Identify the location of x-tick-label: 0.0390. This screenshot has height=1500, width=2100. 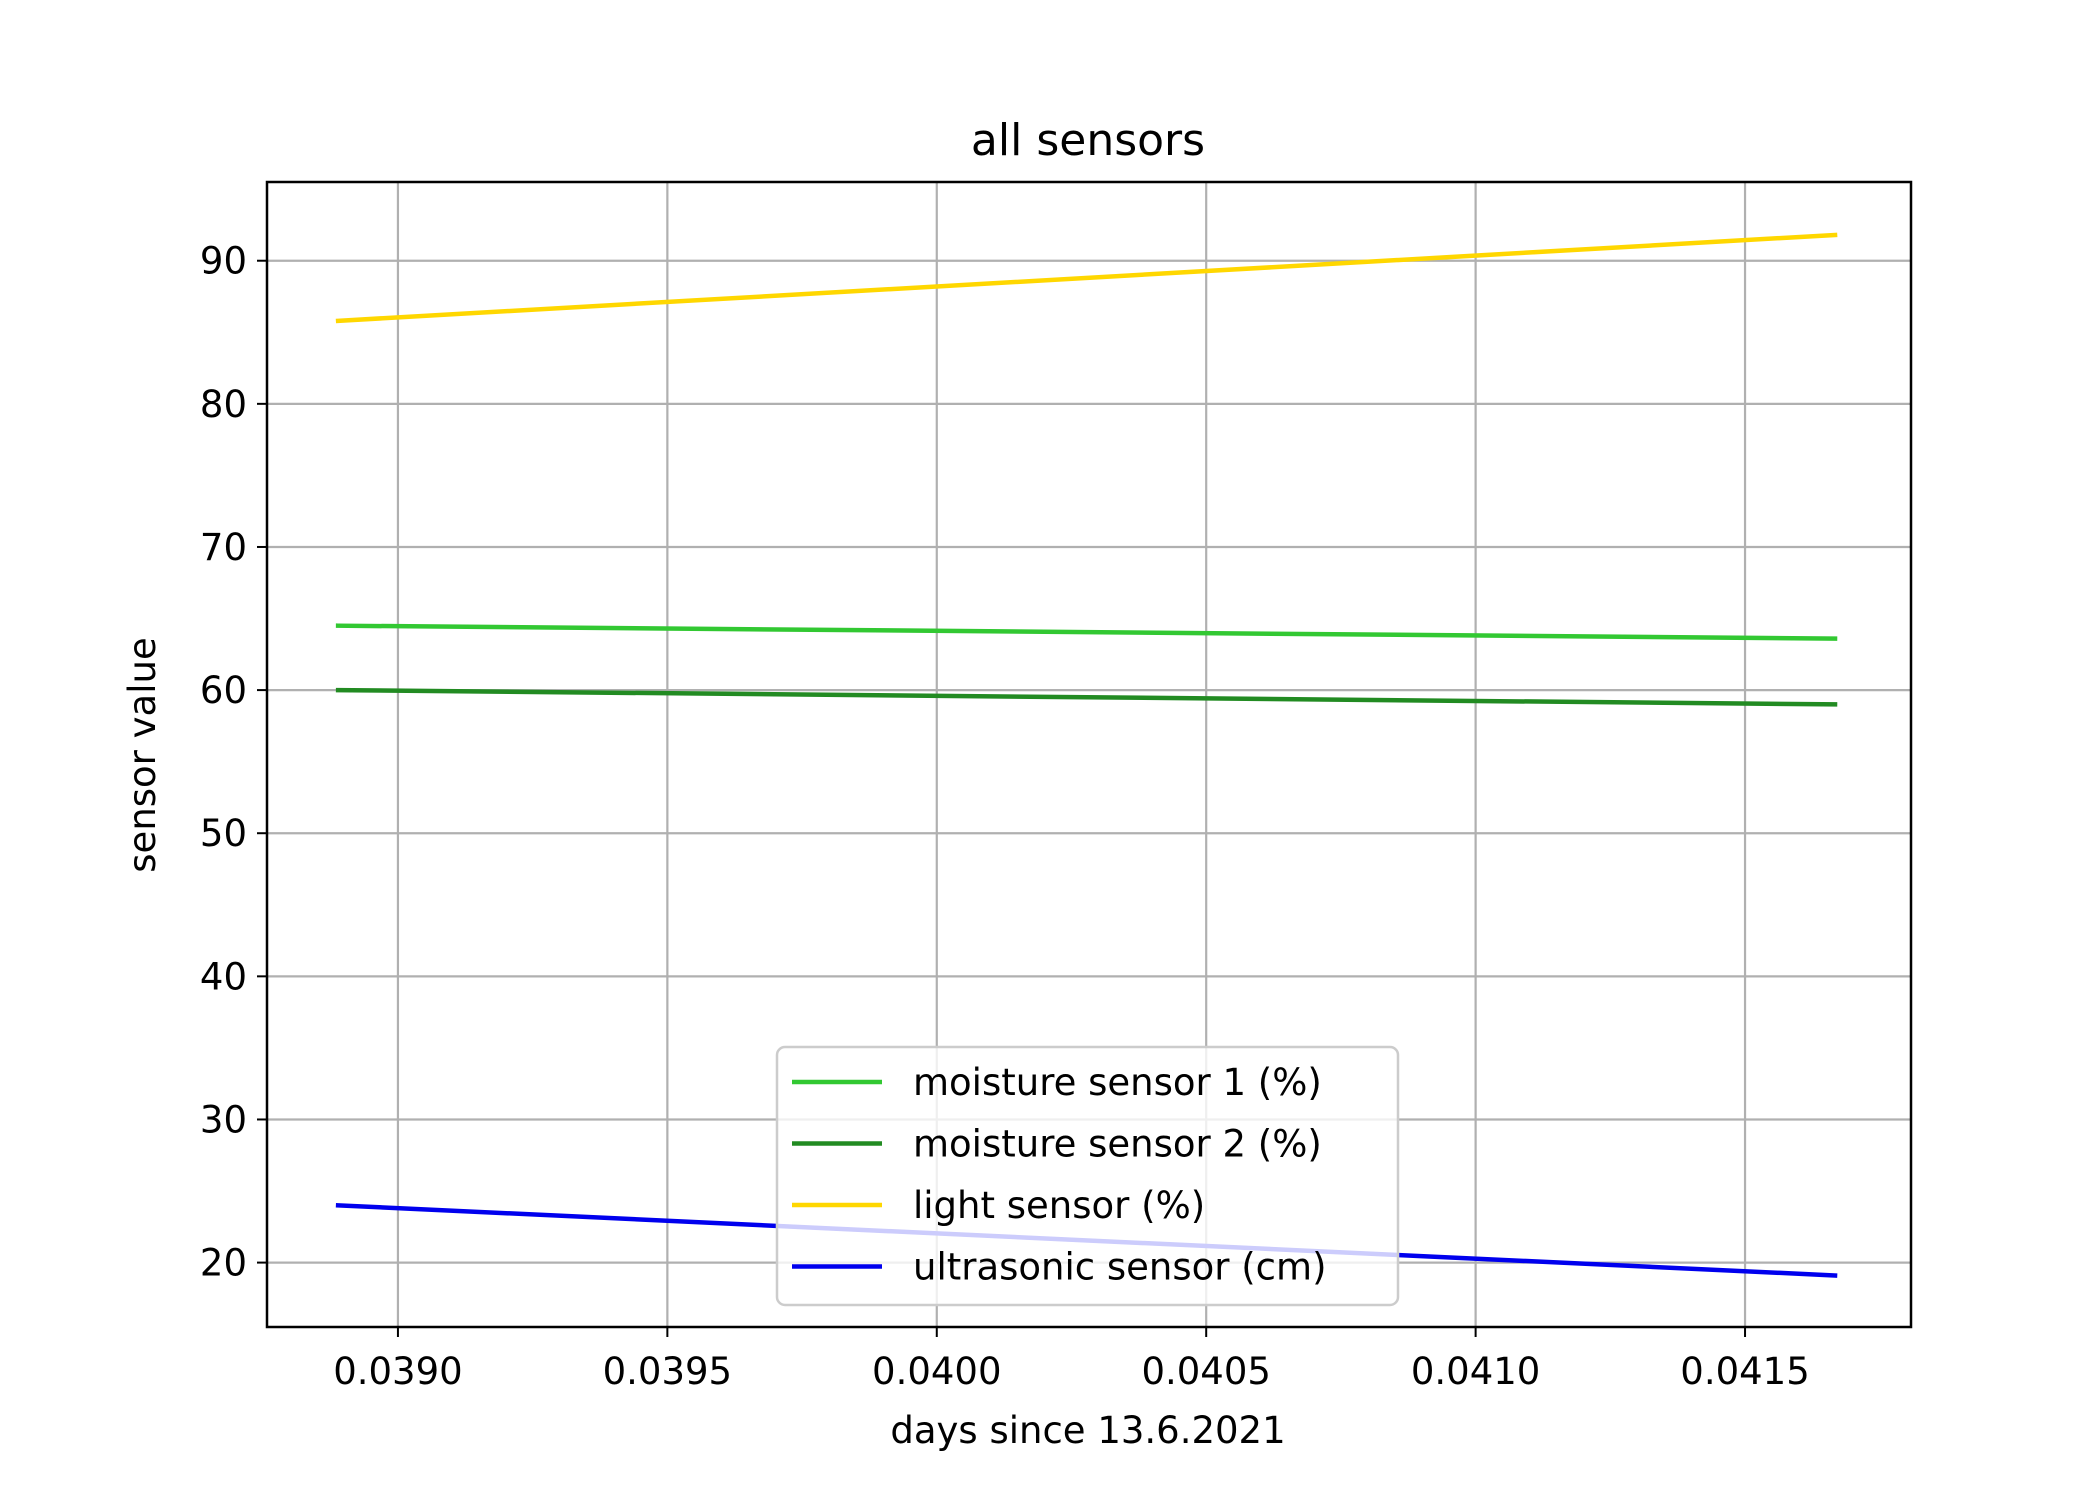
(397, 1371).